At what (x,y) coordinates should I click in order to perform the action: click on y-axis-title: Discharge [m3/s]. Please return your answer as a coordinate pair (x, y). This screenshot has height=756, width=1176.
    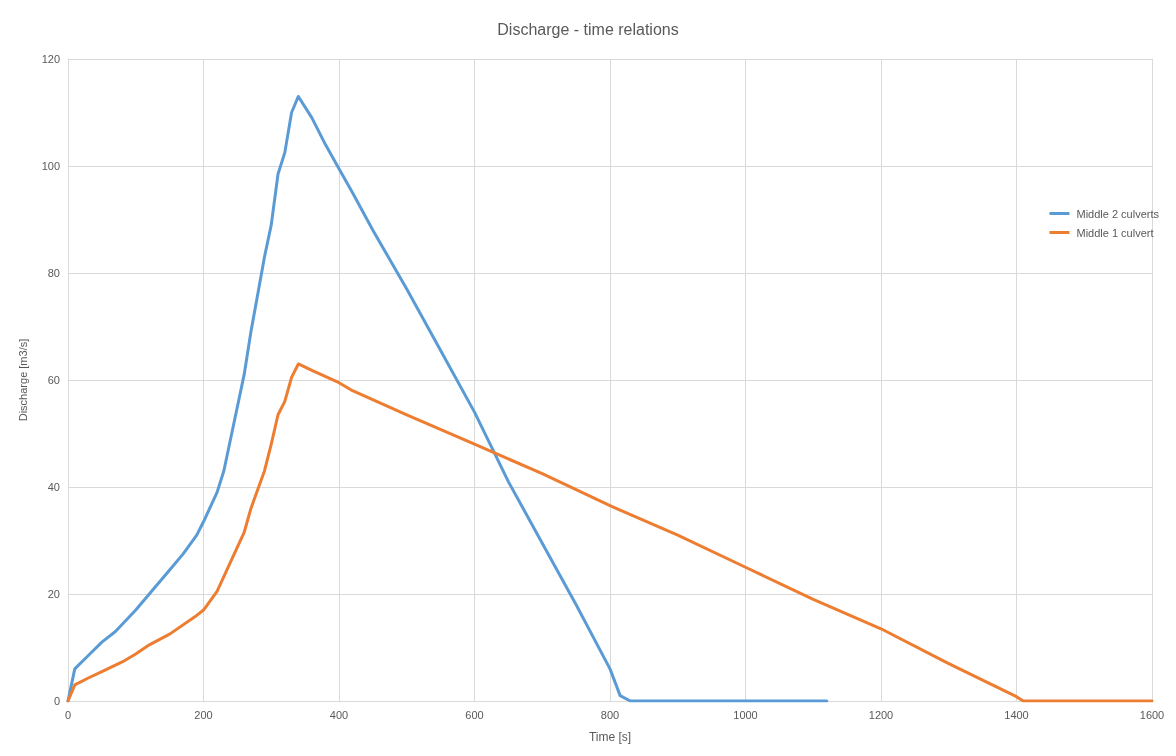
    Looking at the image, I should click on (22, 380).